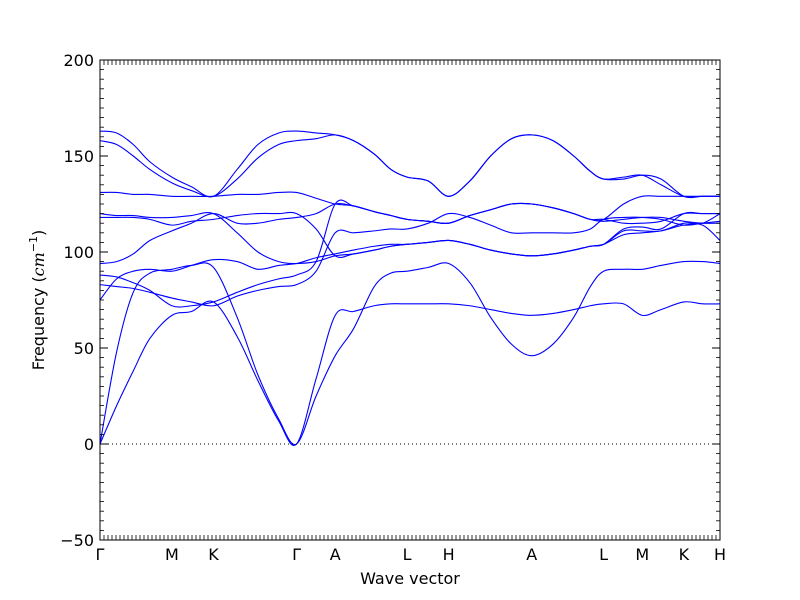 The width and height of the screenshot is (800, 600). I want to click on y-tick-label: 0, so click(89, 444).